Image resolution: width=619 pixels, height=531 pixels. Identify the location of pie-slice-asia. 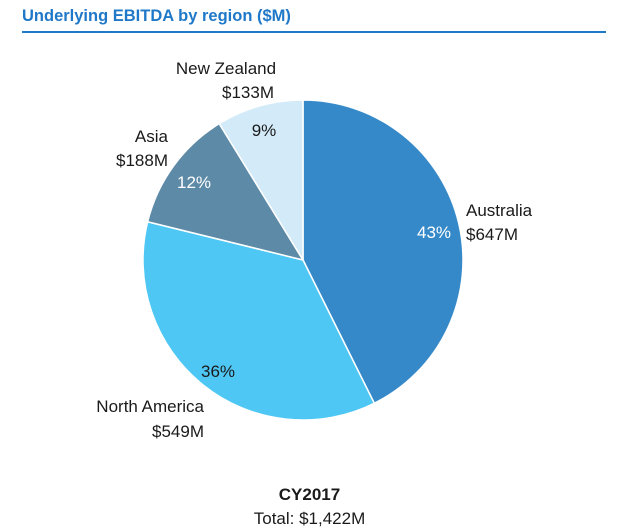
(225, 192).